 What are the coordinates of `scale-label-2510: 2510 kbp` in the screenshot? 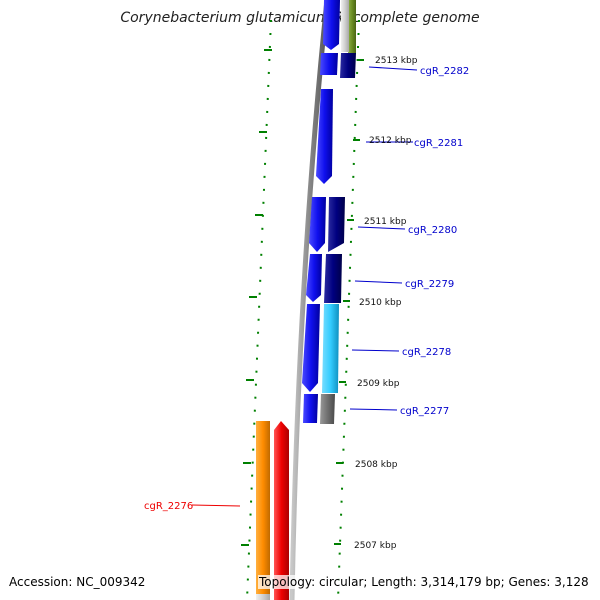 It's located at (380, 303).